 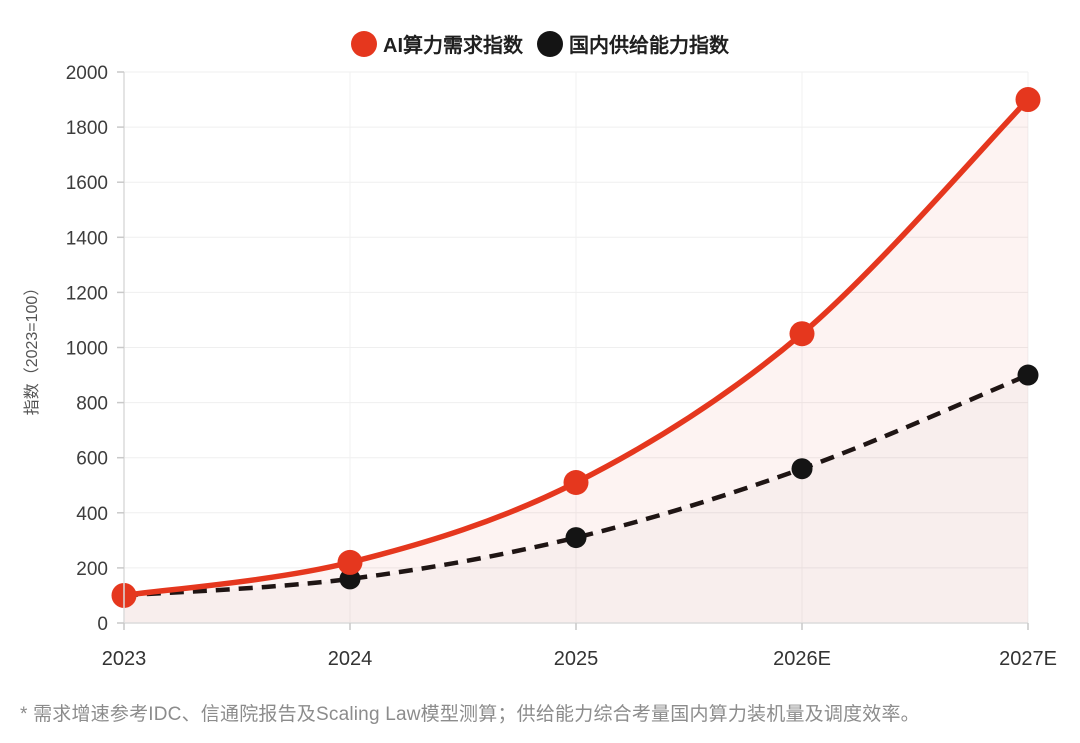 What do you see at coordinates (87, 293) in the screenshot?
I see `y-tick-label: 1200` at bounding box center [87, 293].